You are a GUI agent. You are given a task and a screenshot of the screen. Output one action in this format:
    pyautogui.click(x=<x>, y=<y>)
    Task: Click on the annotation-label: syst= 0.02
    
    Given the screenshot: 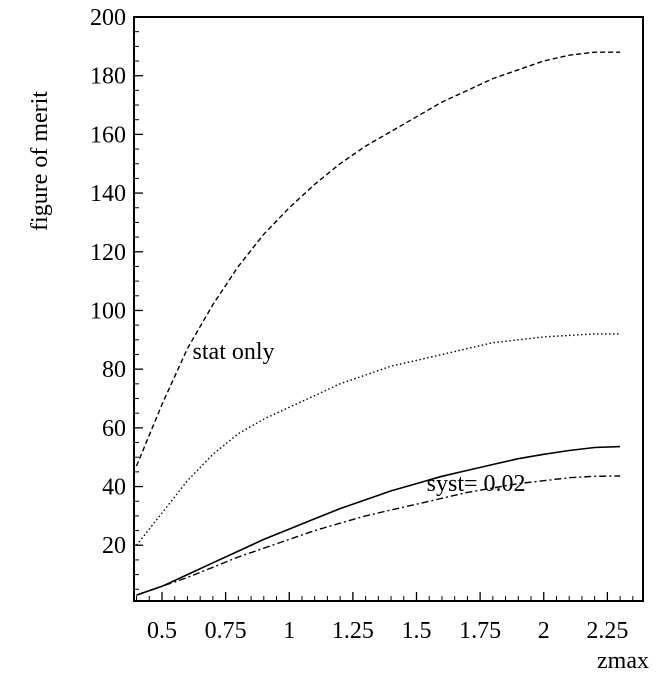 What is the action you would take?
    pyautogui.click(x=476, y=484)
    